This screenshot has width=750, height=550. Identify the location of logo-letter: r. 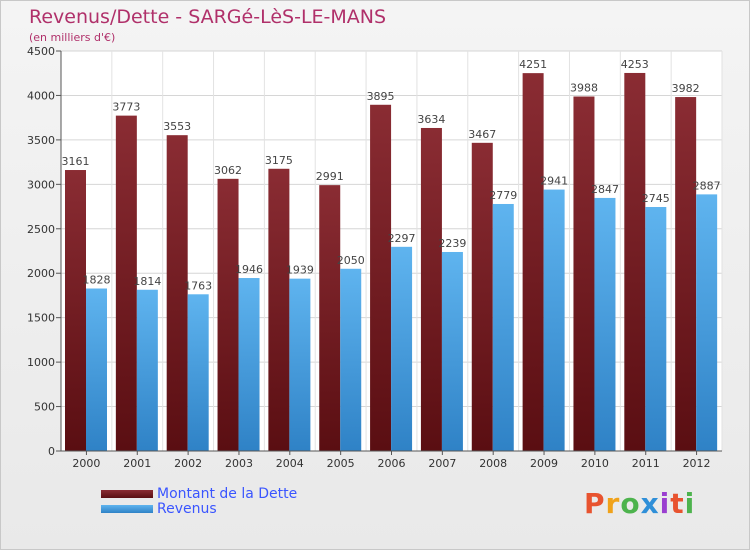
(613, 503).